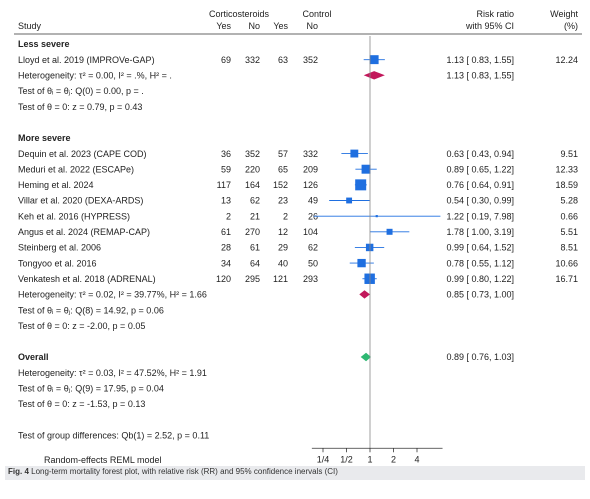  Describe the element at coordinates (283, 263) in the screenshot. I see `yes-group2-value: 40` at that location.